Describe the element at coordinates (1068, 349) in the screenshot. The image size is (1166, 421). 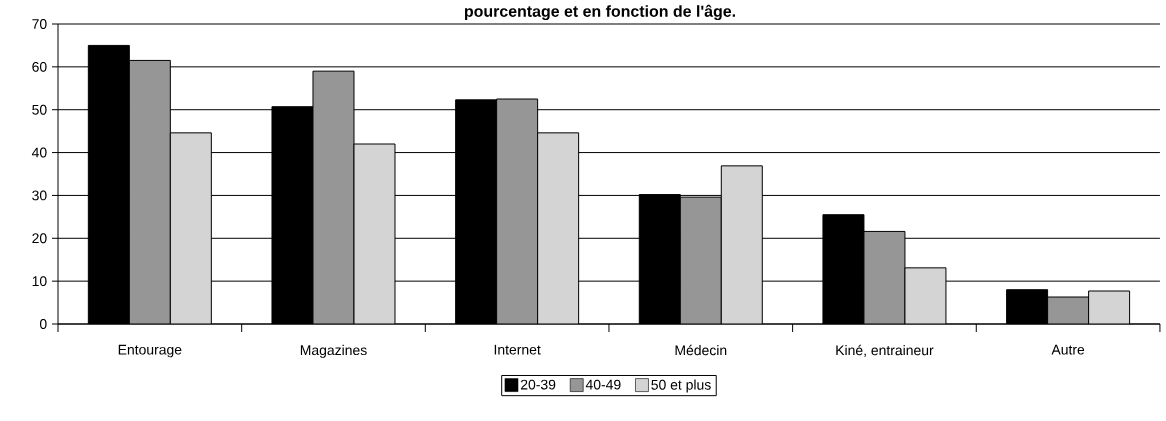
I see `x-tick-label: Autre` at that location.